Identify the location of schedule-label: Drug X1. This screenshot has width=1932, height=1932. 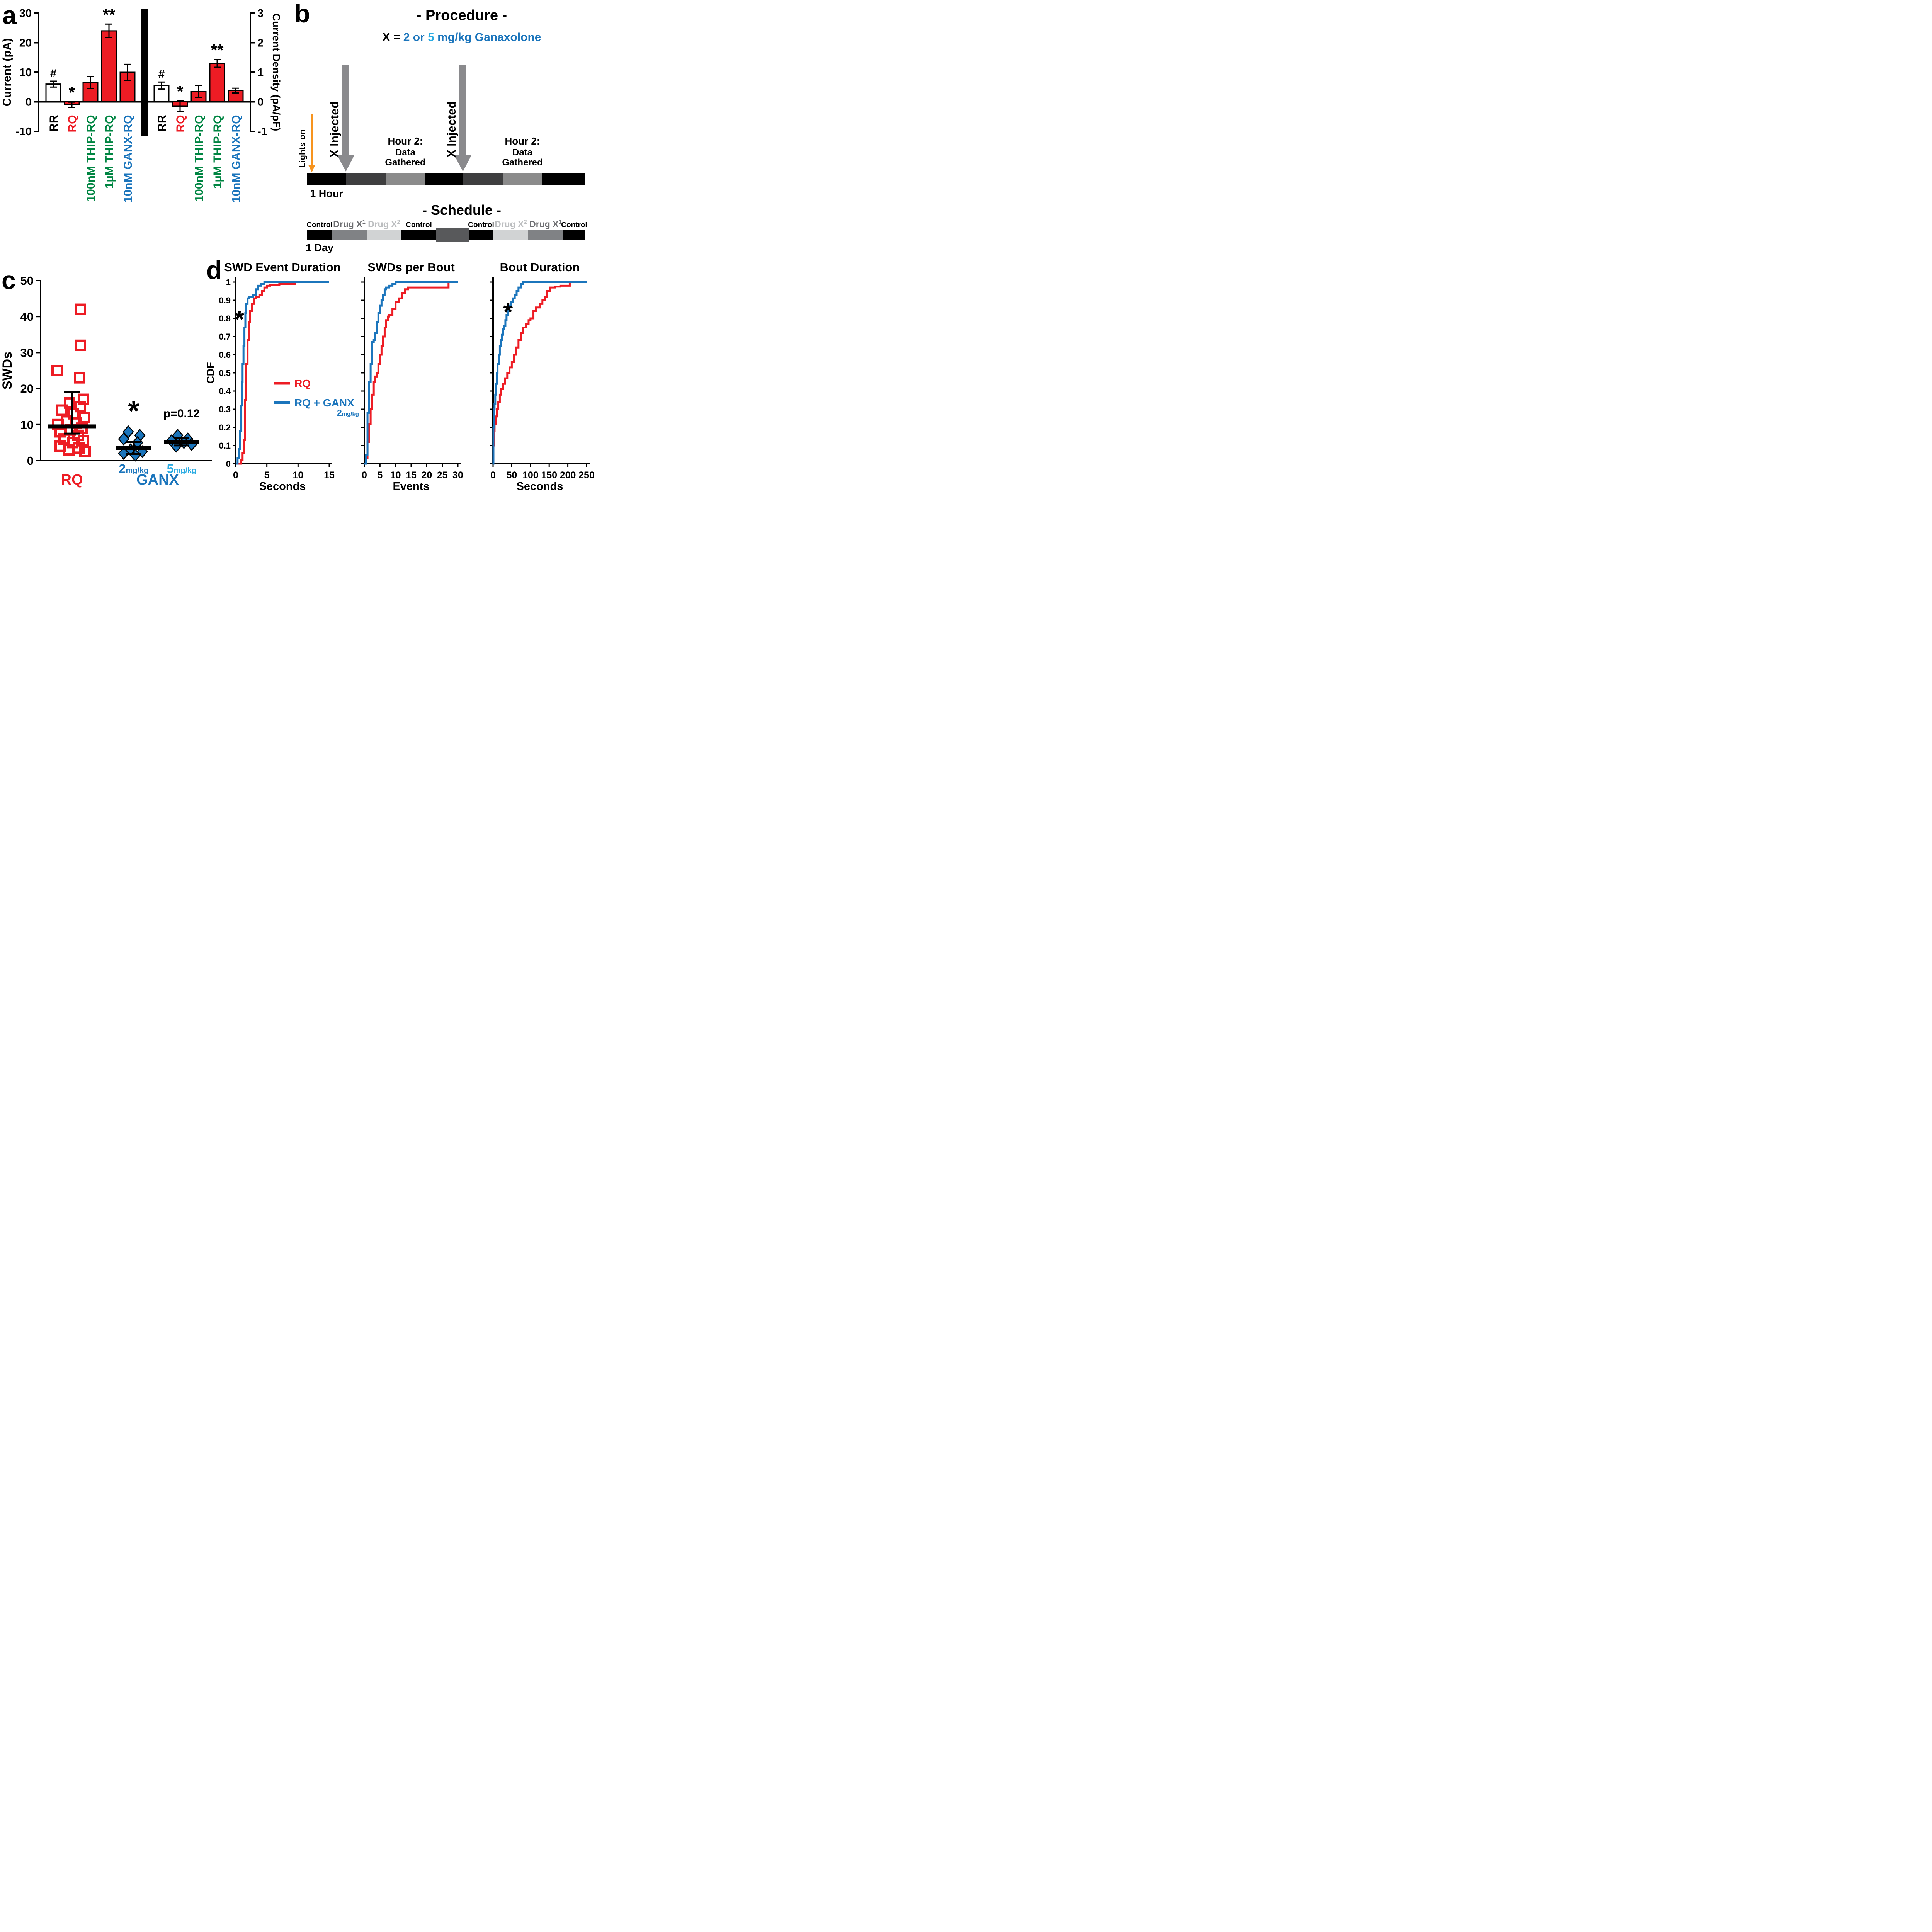
(349, 224).